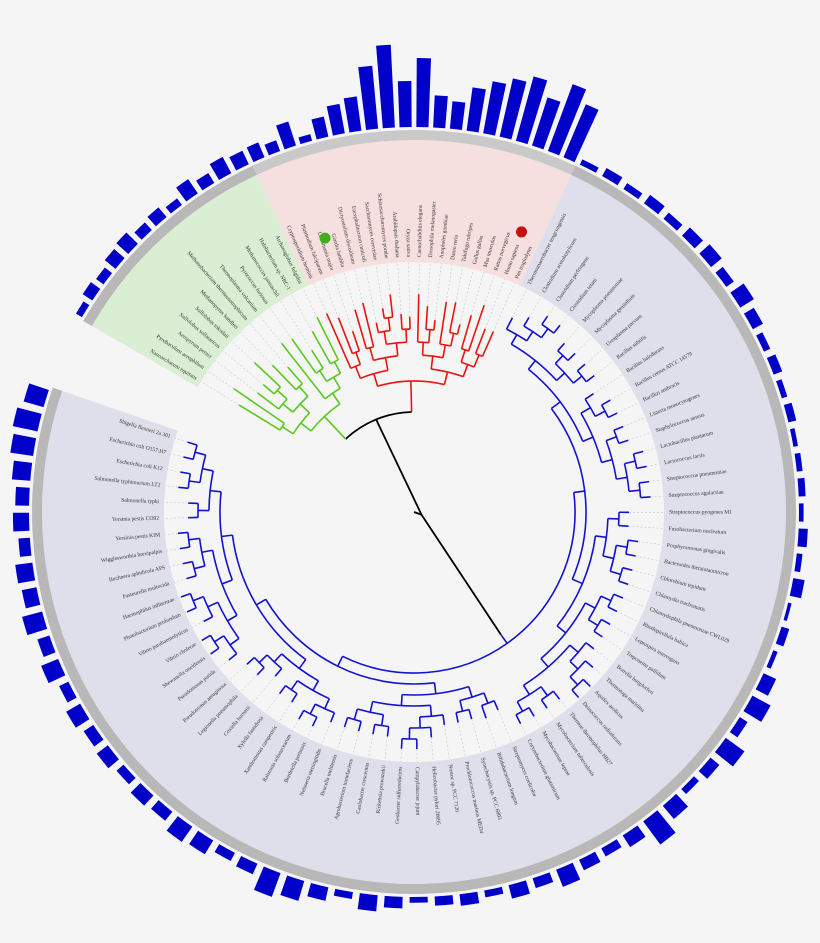 The width and height of the screenshot is (820, 943). Describe the element at coordinates (700, 513) in the screenshot. I see `leaf-label: Streptococcus pyogenes M1` at that location.